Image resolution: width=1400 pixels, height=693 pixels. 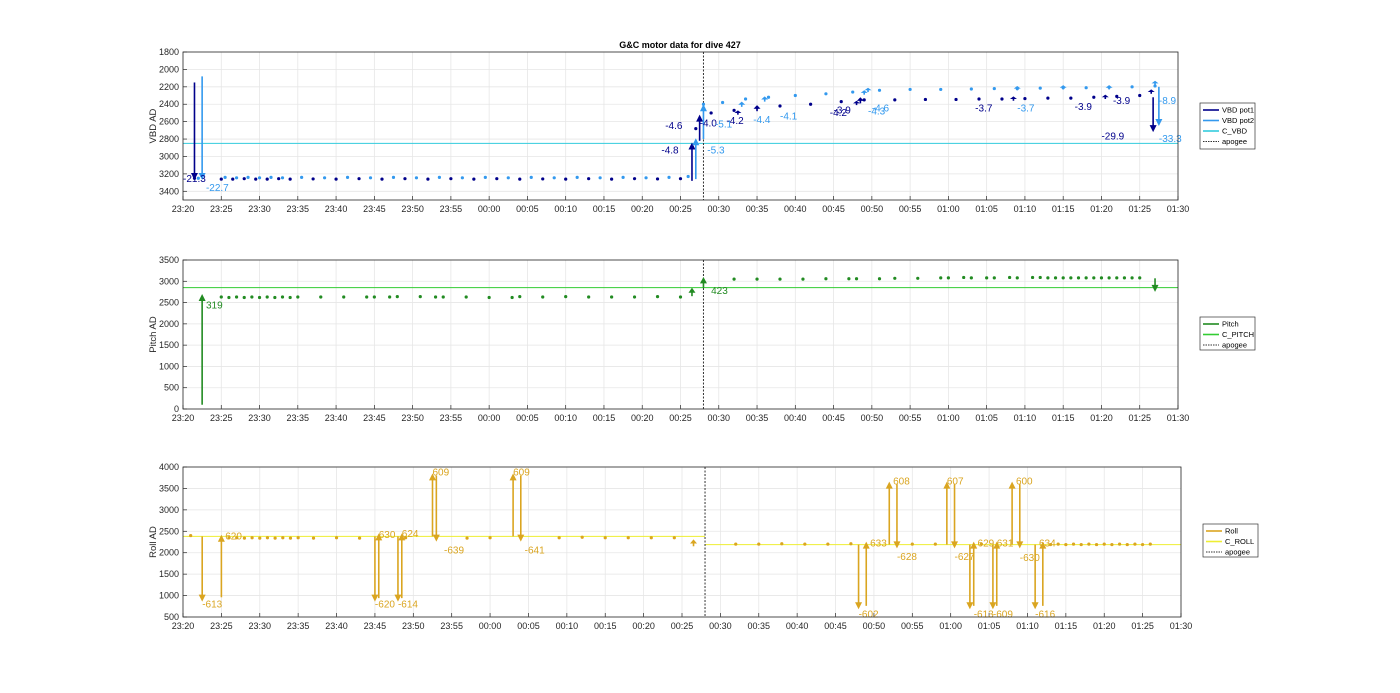 What do you see at coordinates (735, 121) in the screenshot?
I see `annotation-label: -4.2` at bounding box center [735, 121].